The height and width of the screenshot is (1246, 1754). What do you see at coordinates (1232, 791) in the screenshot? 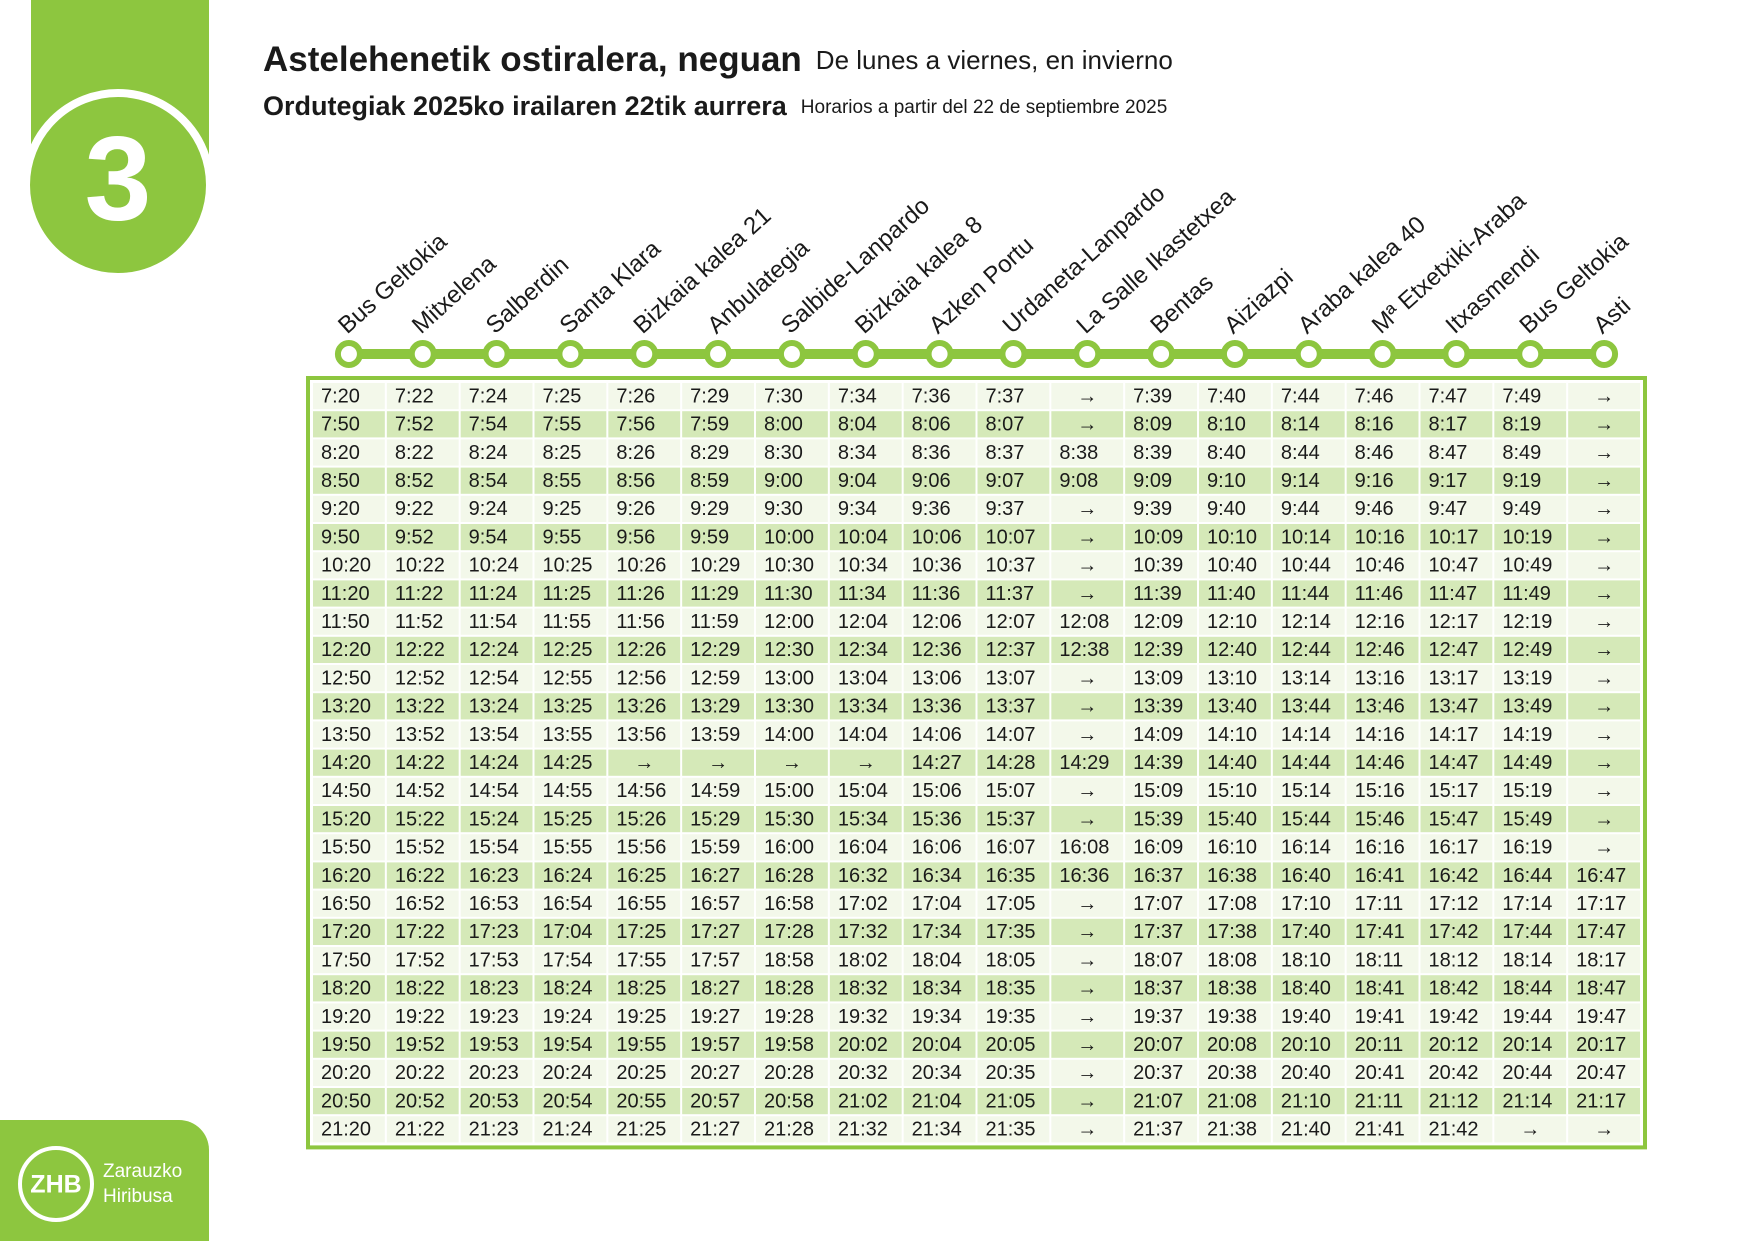
I see `time-cell: 15:10` at bounding box center [1232, 791].